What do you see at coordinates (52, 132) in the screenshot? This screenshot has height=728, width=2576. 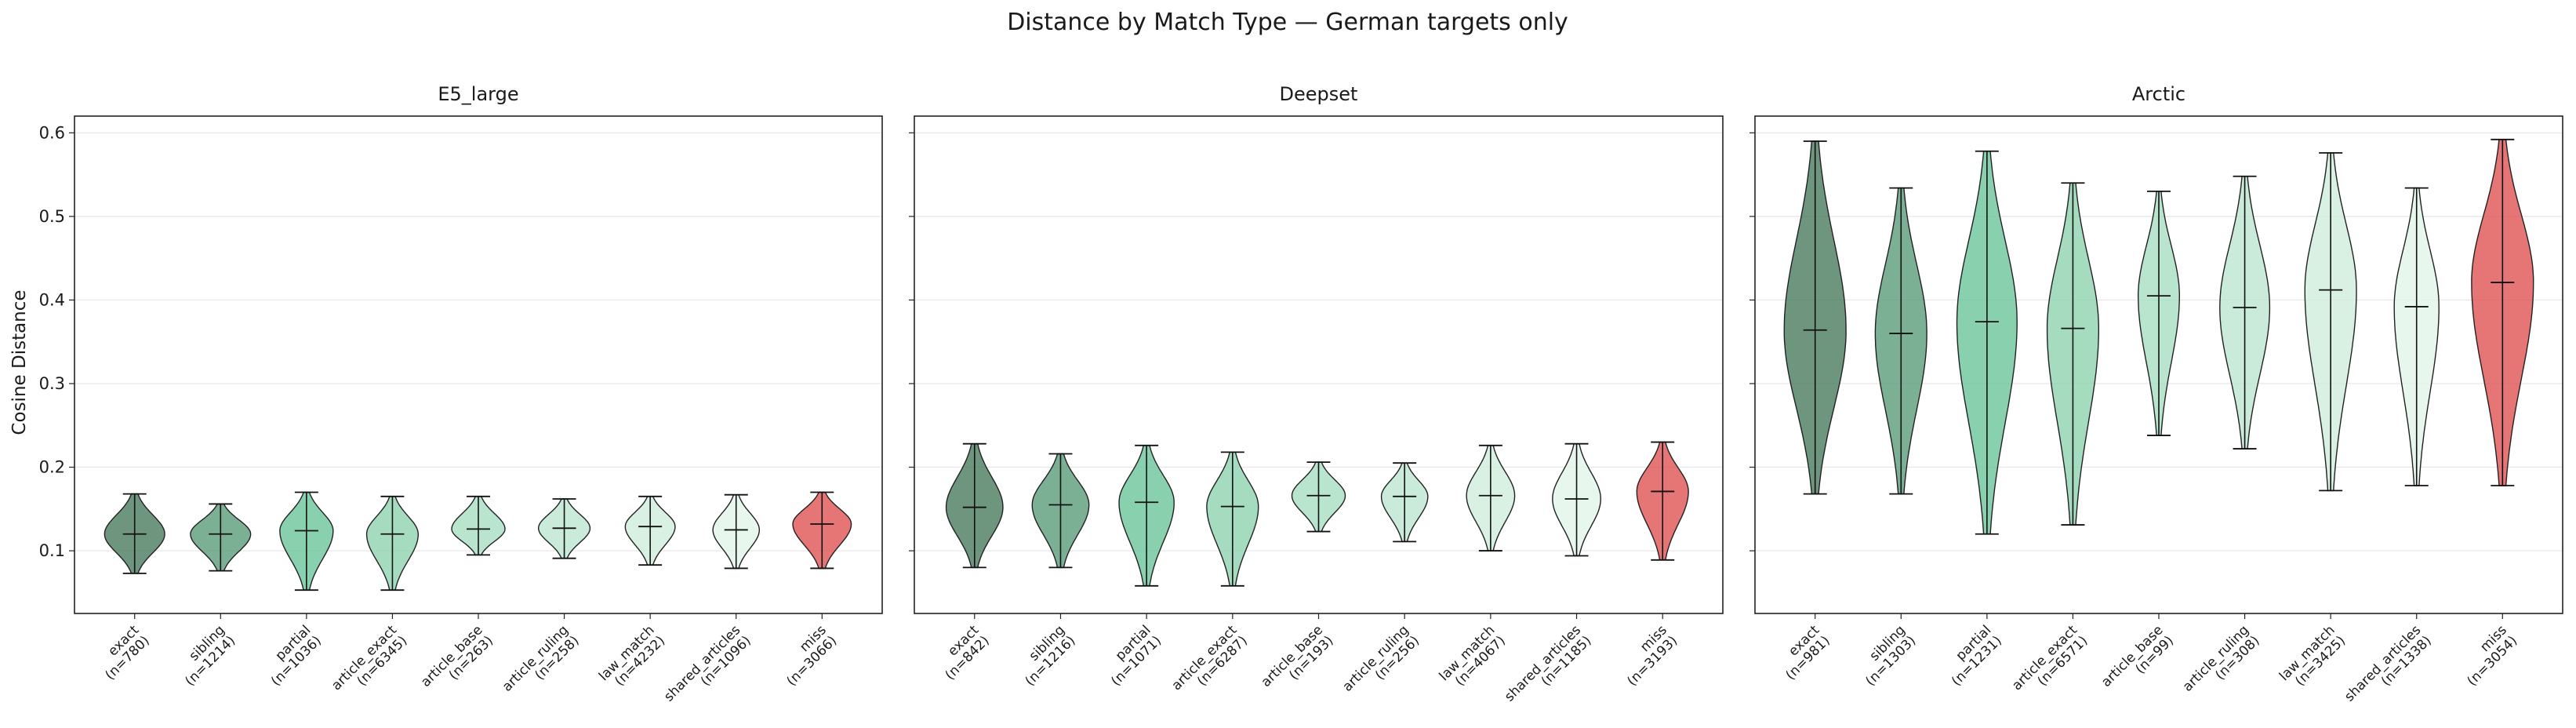 I see `y-tick-label: 0.6` at bounding box center [52, 132].